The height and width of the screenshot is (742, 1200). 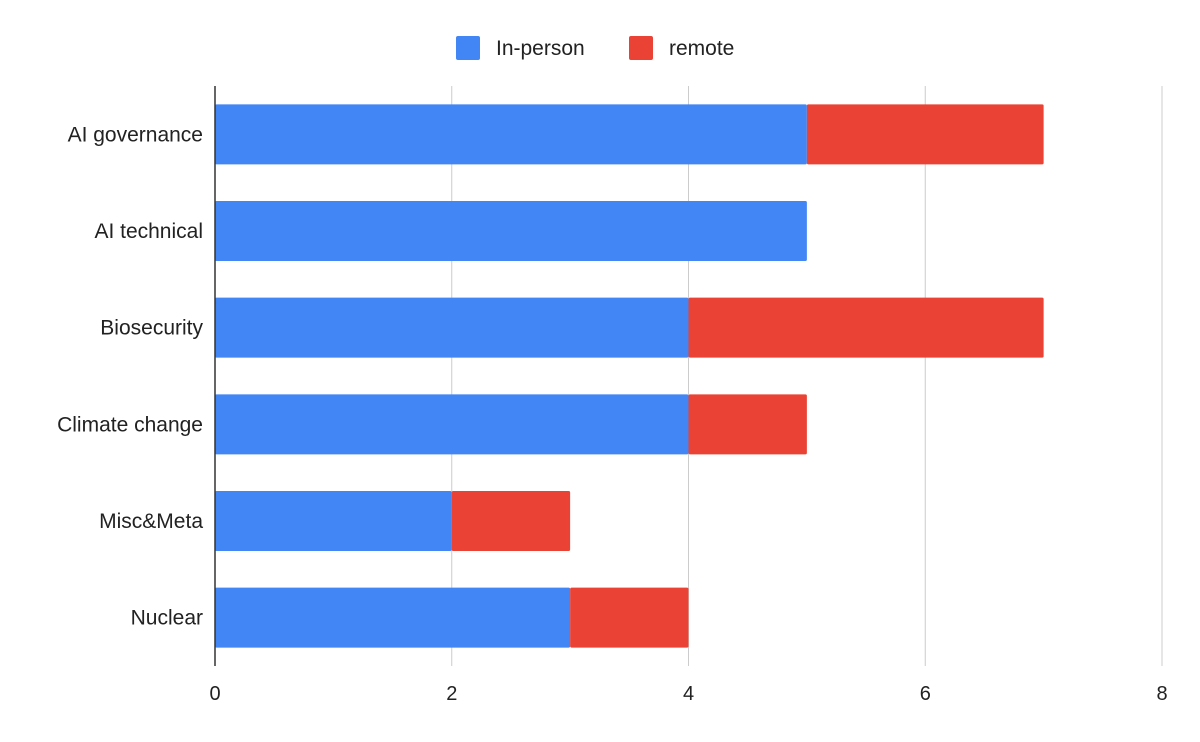 I want to click on x-tick-label: 2, so click(x=451, y=694).